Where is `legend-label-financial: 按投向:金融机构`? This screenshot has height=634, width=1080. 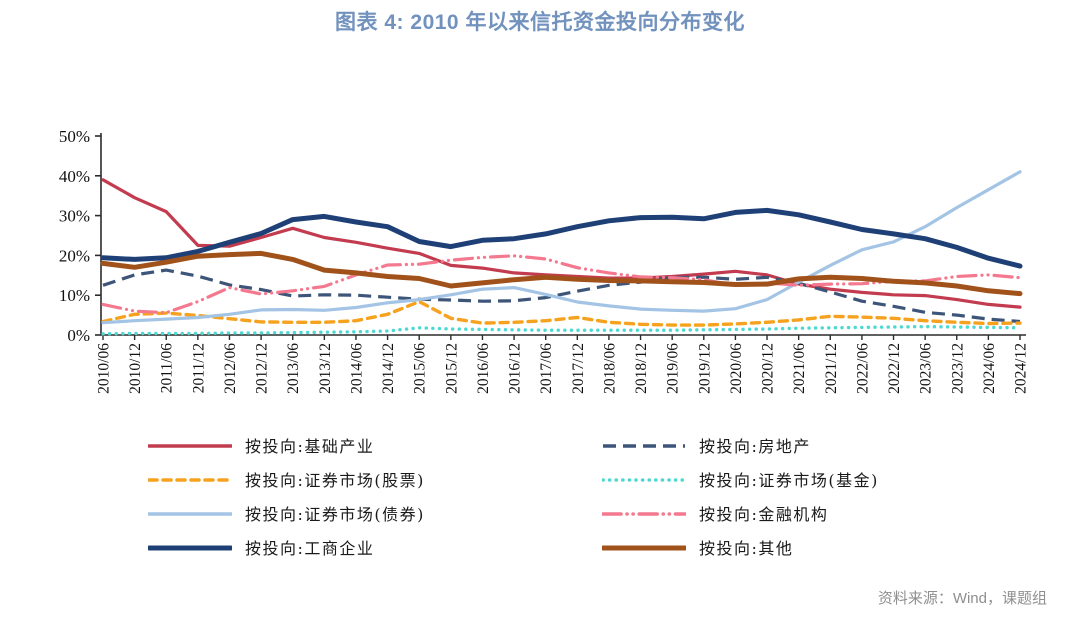 legend-label-financial: 按投向:金融机构 is located at coordinates (764, 514).